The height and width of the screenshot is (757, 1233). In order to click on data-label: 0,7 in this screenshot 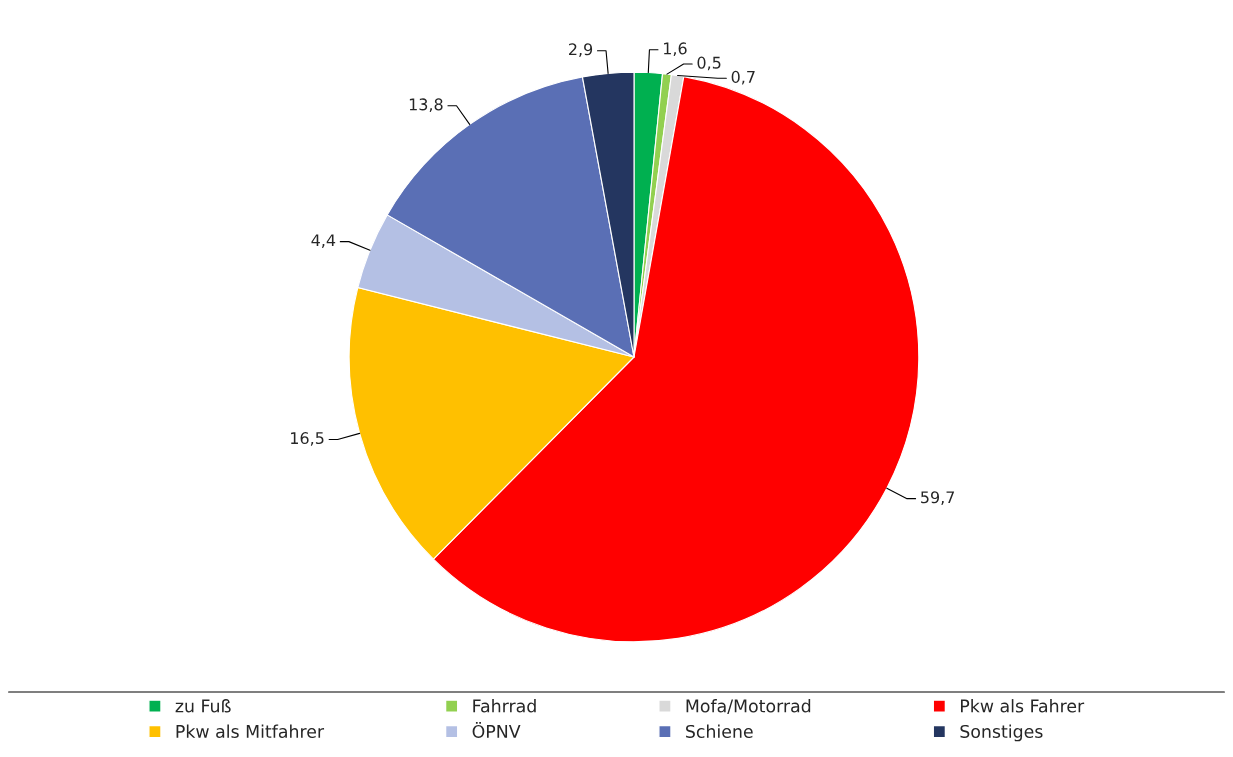, I will do `click(743, 77)`.